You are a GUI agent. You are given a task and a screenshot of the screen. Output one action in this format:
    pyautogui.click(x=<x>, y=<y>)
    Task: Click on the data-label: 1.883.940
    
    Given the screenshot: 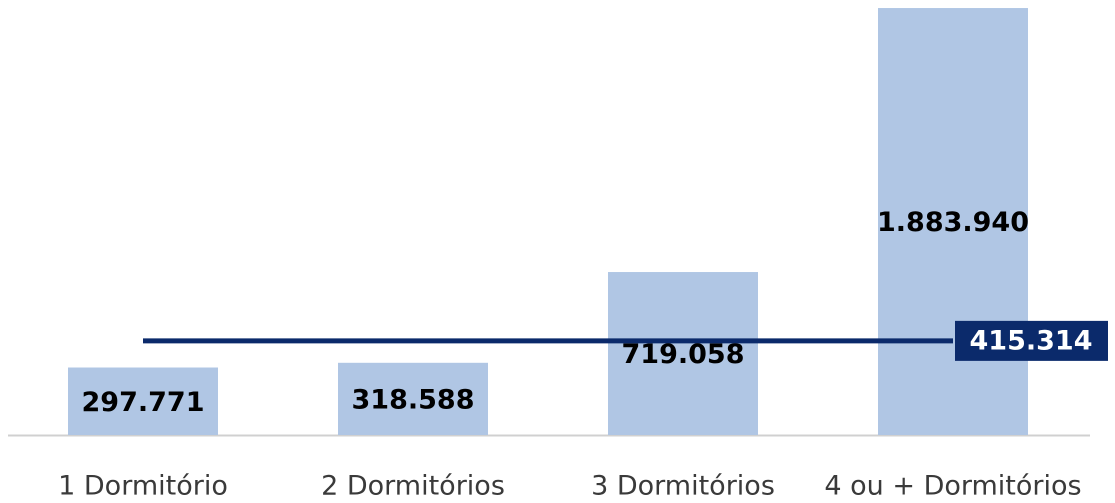 What is the action you would take?
    pyautogui.click(x=953, y=222)
    